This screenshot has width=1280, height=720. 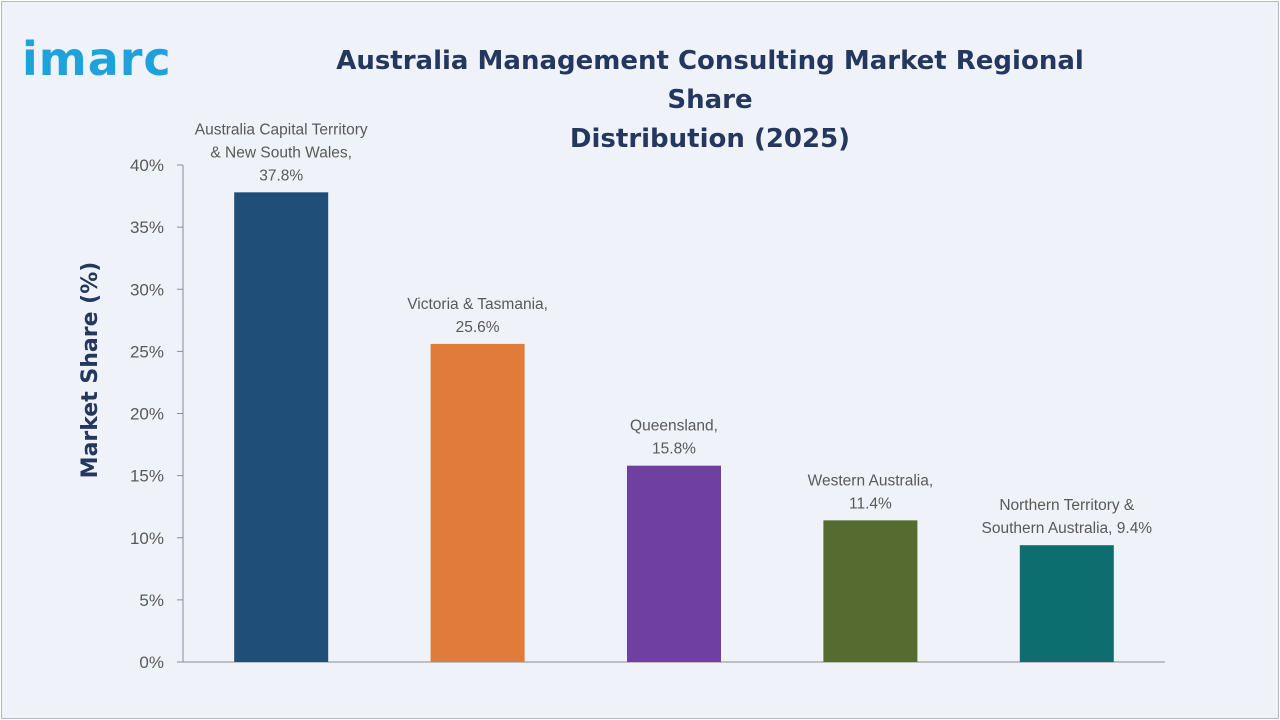 What do you see at coordinates (710, 139) in the screenshot?
I see `chart-title-line-2: Distribution (2025)` at bounding box center [710, 139].